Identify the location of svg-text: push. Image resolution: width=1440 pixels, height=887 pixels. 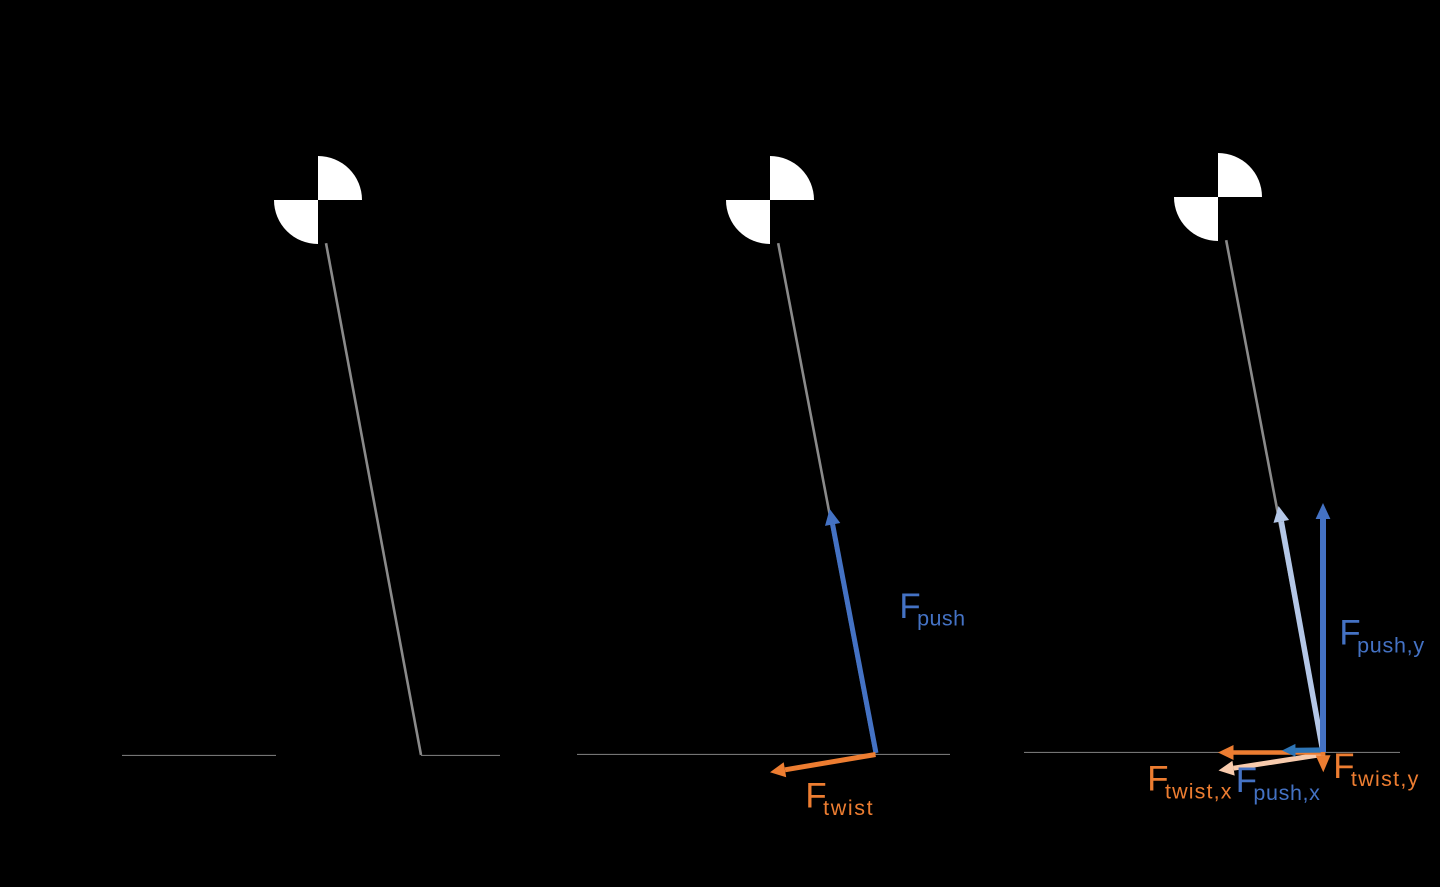
(941, 619).